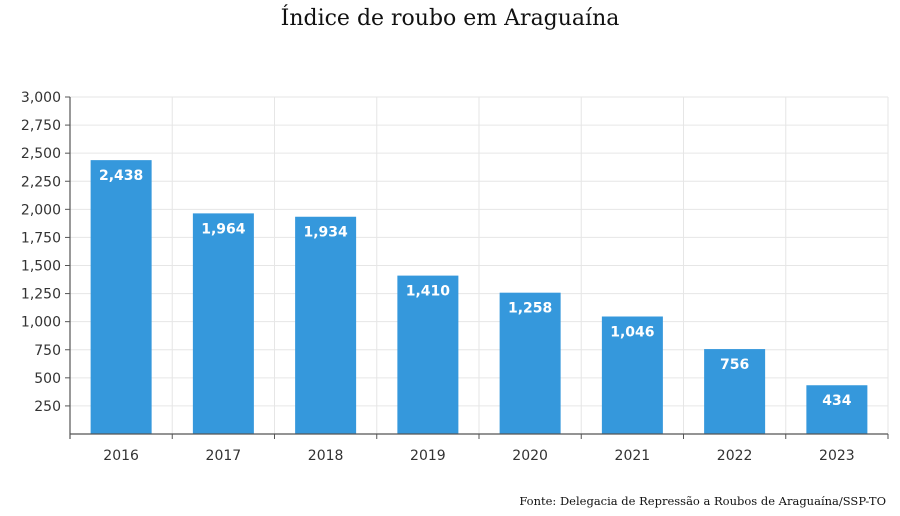 This screenshot has width=900, height=516. What do you see at coordinates (450, 18) in the screenshot?
I see `chart-title: Índice de roubo em Araguaína` at bounding box center [450, 18].